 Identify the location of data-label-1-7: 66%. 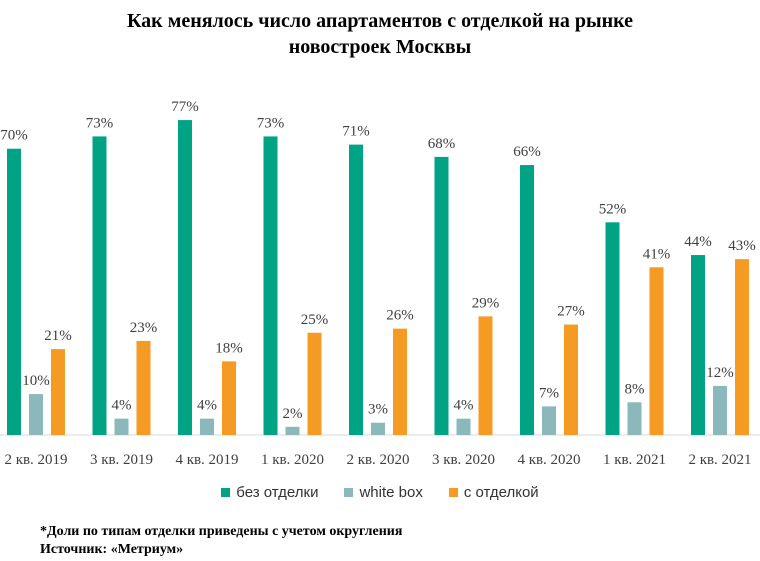
(527, 152).